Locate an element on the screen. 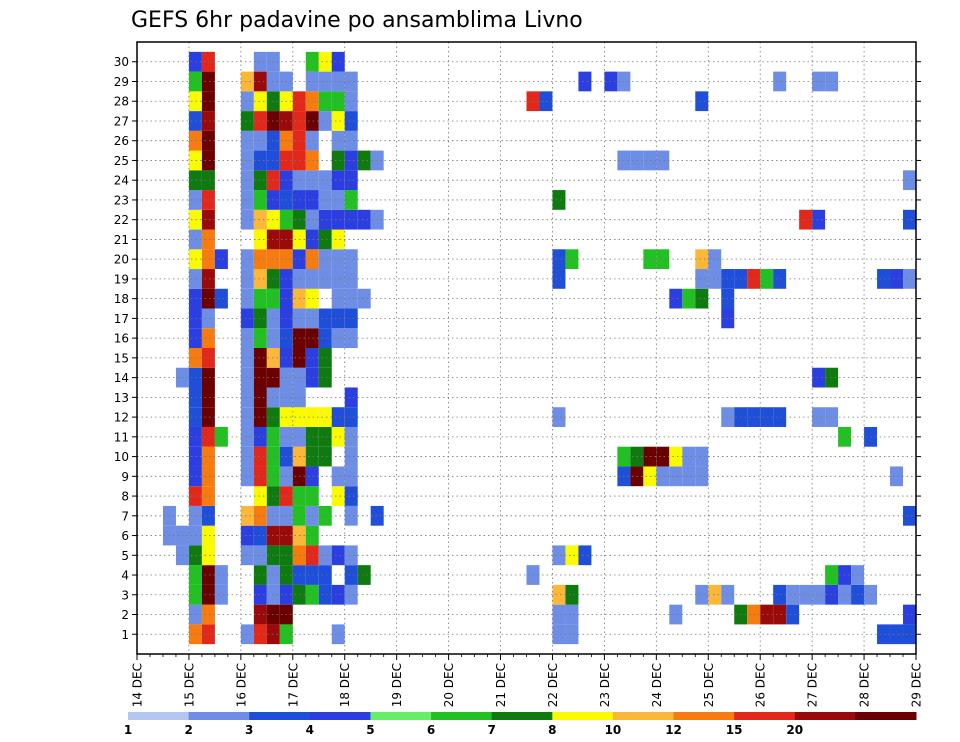 The width and height of the screenshot is (960, 742). x-tick-label: 27 DEC is located at coordinates (813, 685).